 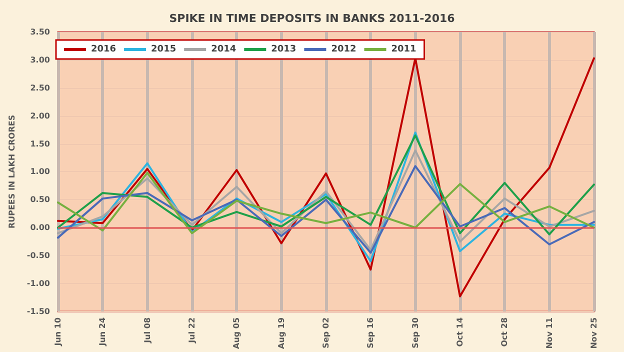 What do you see at coordinates (40, 227) in the screenshot?
I see `y-tick-label: 0.00` at bounding box center [40, 227].